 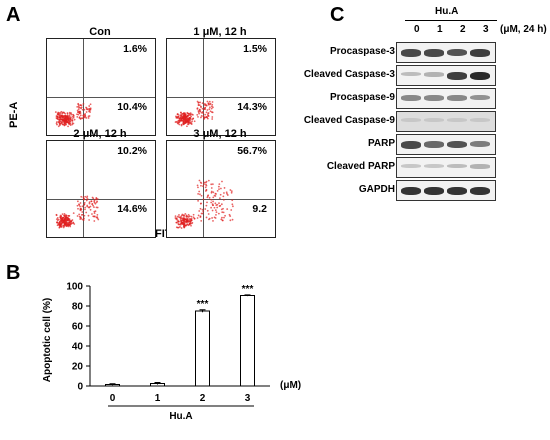 I want to click on panel-label-c: C, so click(x=337, y=15).